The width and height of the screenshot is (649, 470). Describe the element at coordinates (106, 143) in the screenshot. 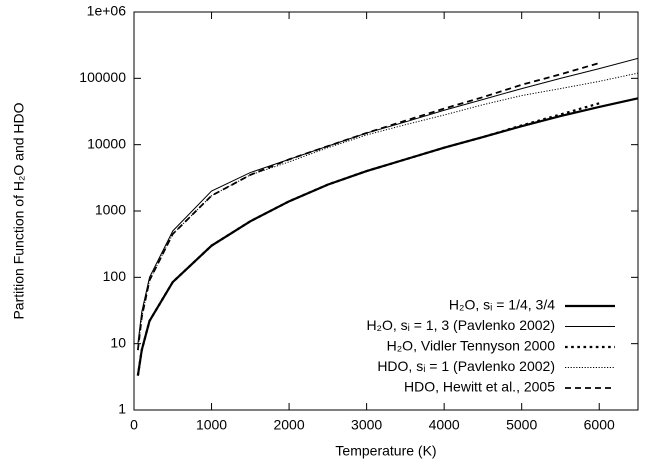

I see `y-tick-label: 10000` at that location.